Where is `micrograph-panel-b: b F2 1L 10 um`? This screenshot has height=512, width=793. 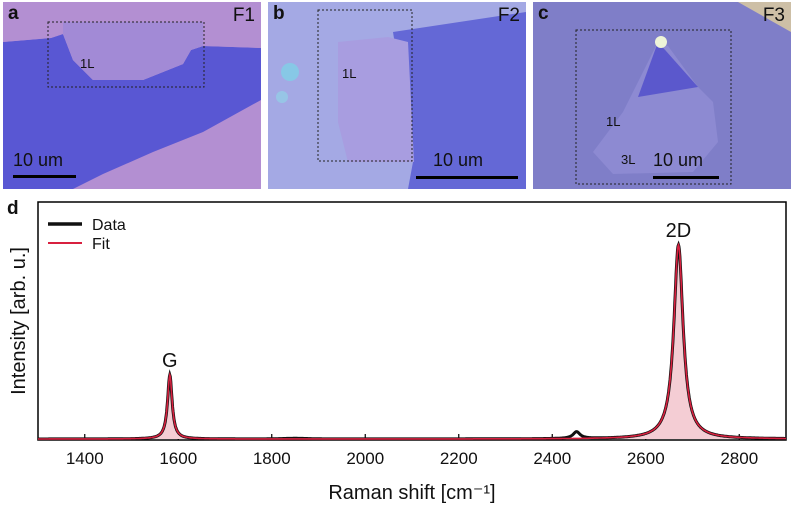 micrograph-panel-b: b F2 1L 10 um is located at coordinates (397, 95).